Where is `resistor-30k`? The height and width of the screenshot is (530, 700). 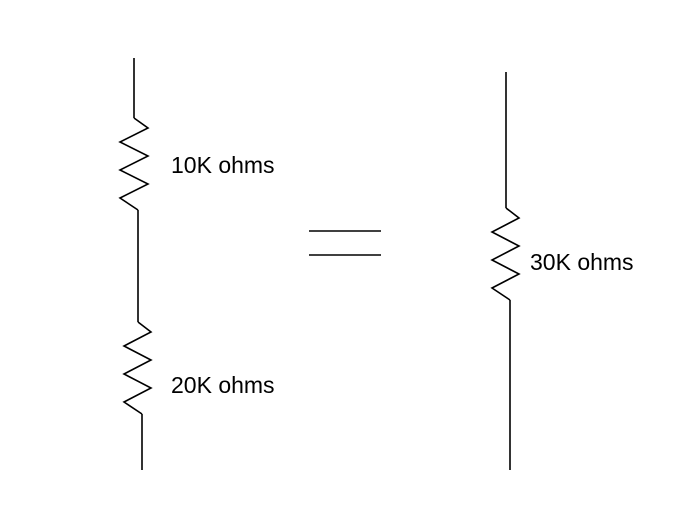 resistor-30k is located at coordinates (505, 254).